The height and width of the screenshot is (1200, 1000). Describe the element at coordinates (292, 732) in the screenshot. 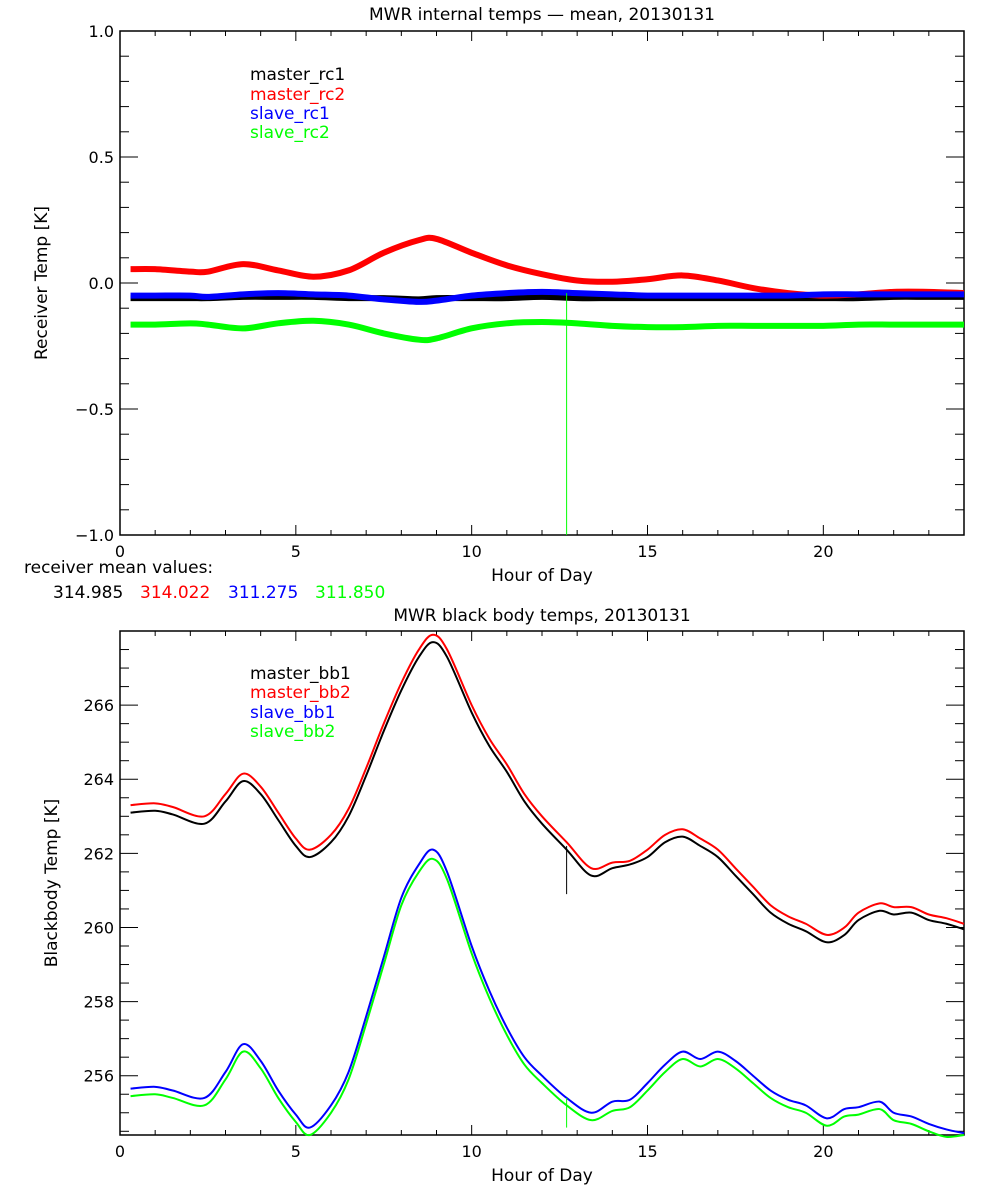

I see `legend-entry-slave-bb2: slave_bb2` at that location.